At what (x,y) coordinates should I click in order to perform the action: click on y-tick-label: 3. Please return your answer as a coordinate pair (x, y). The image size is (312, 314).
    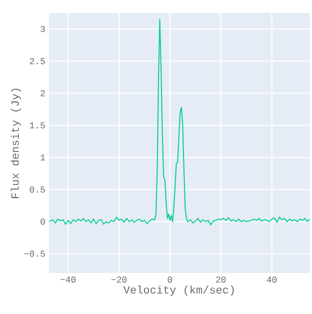
    Looking at the image, I should click on (42, 29).